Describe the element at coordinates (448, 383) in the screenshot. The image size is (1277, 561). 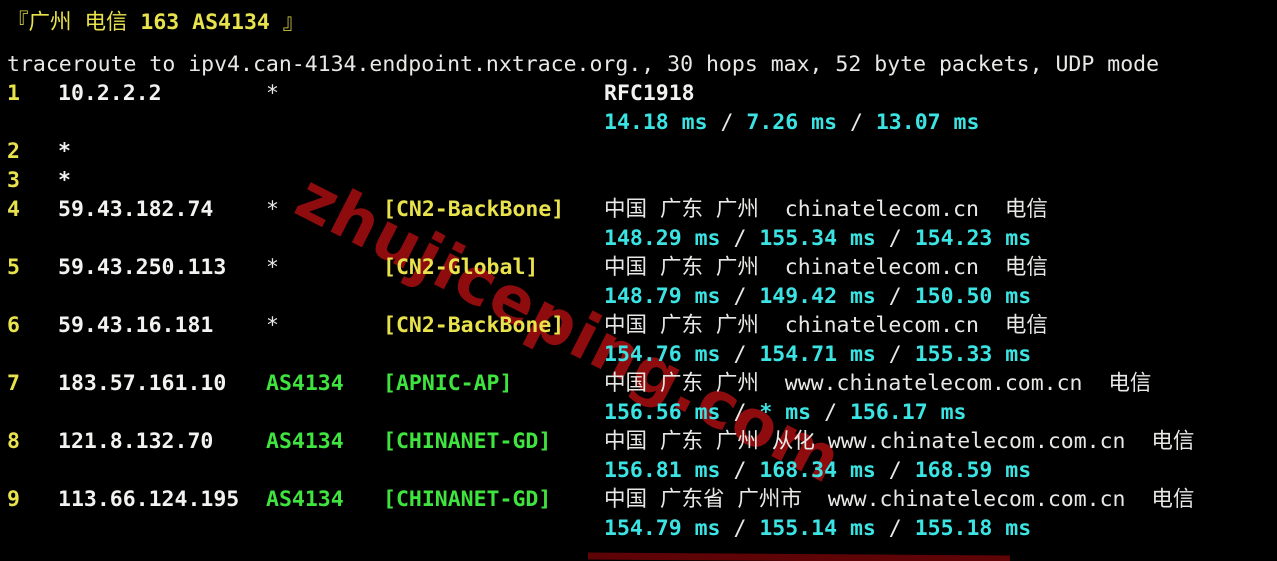
I see `hop-network-tag: [APNIC-AP]` at that location.